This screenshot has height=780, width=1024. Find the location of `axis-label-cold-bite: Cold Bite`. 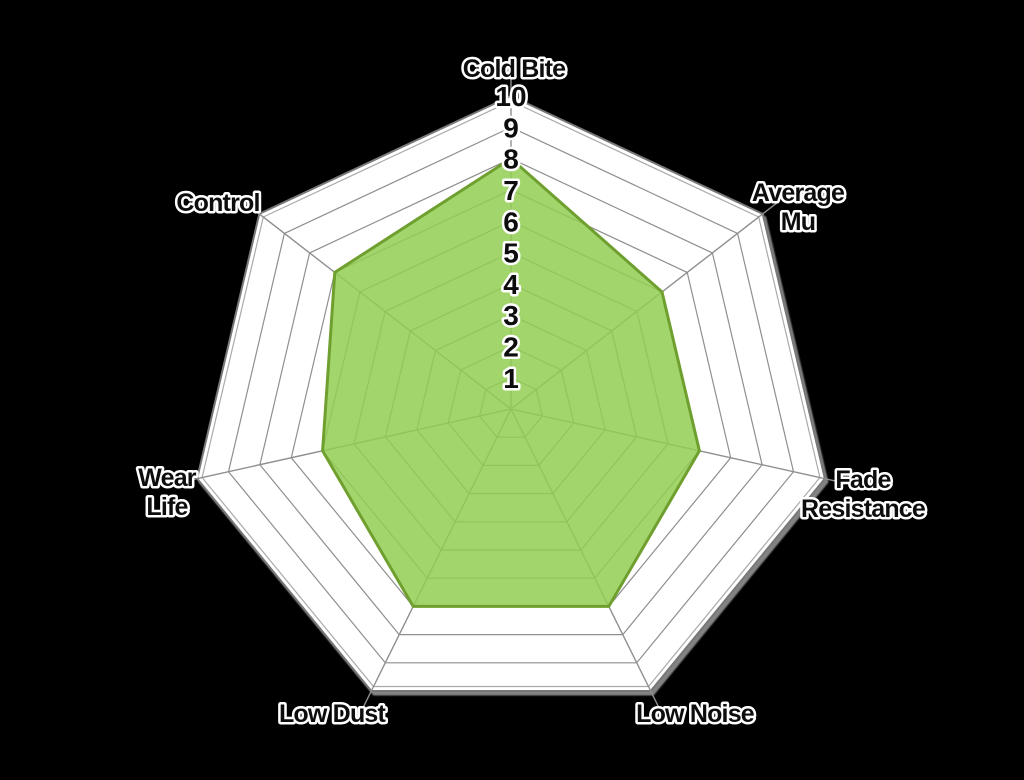

axis-label-cold-bite: Cold Bite is located at coordinates (514, 69).